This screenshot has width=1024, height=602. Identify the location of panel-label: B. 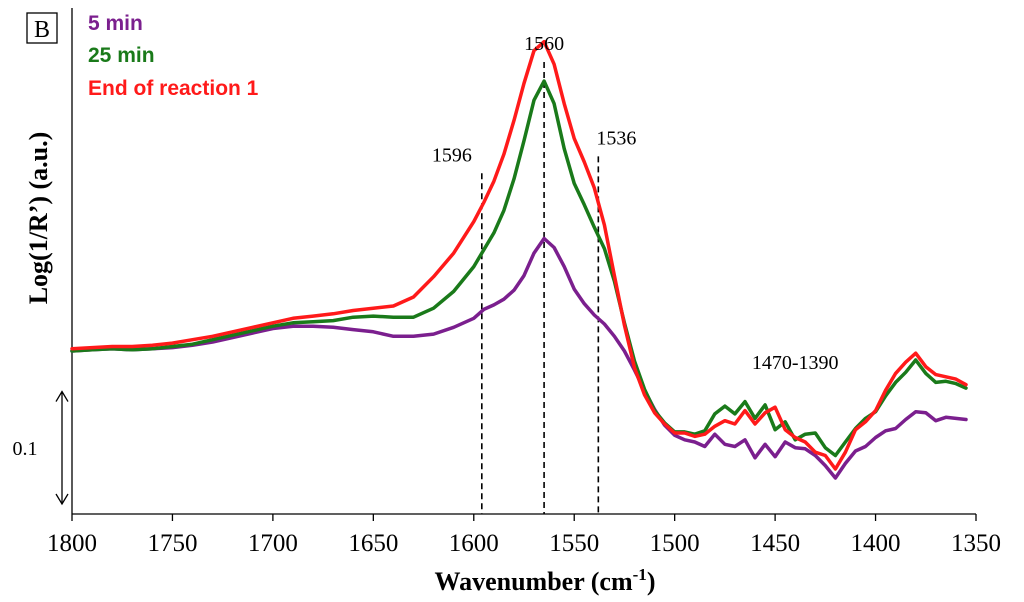
(42, 30).